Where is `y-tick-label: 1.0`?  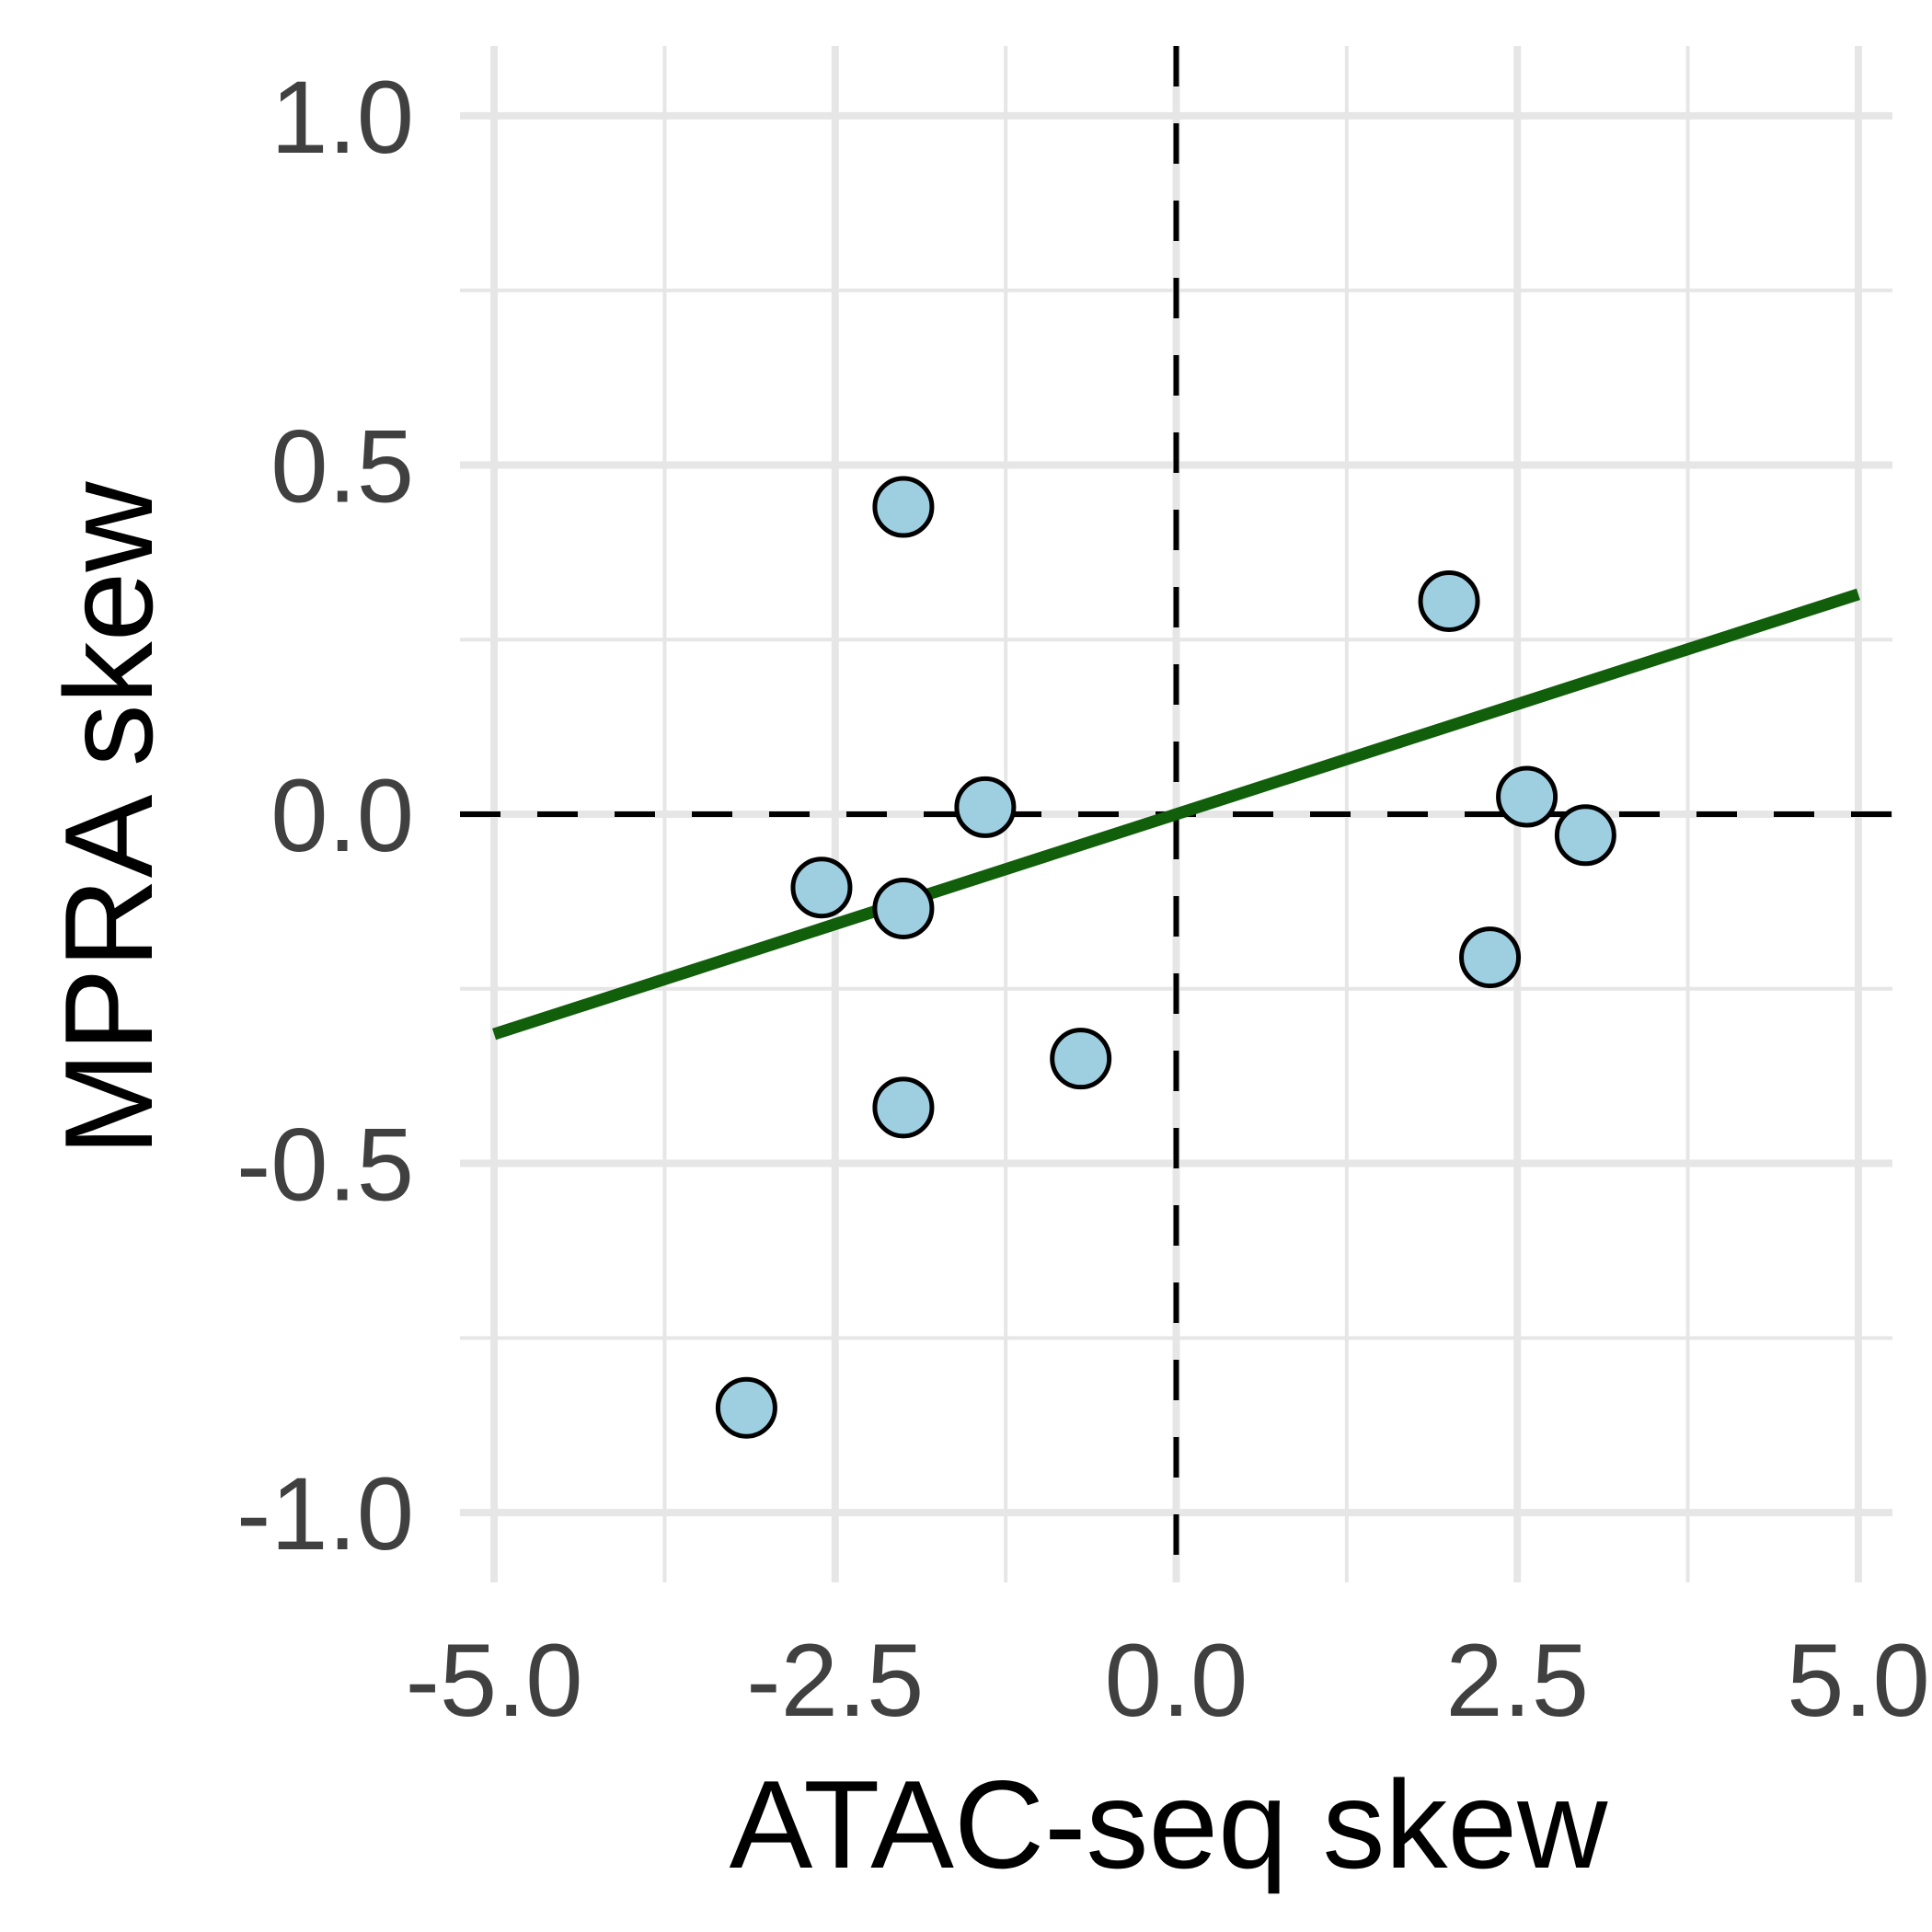
y-tick-label: 1.0 is located at coordinates (342, 117).